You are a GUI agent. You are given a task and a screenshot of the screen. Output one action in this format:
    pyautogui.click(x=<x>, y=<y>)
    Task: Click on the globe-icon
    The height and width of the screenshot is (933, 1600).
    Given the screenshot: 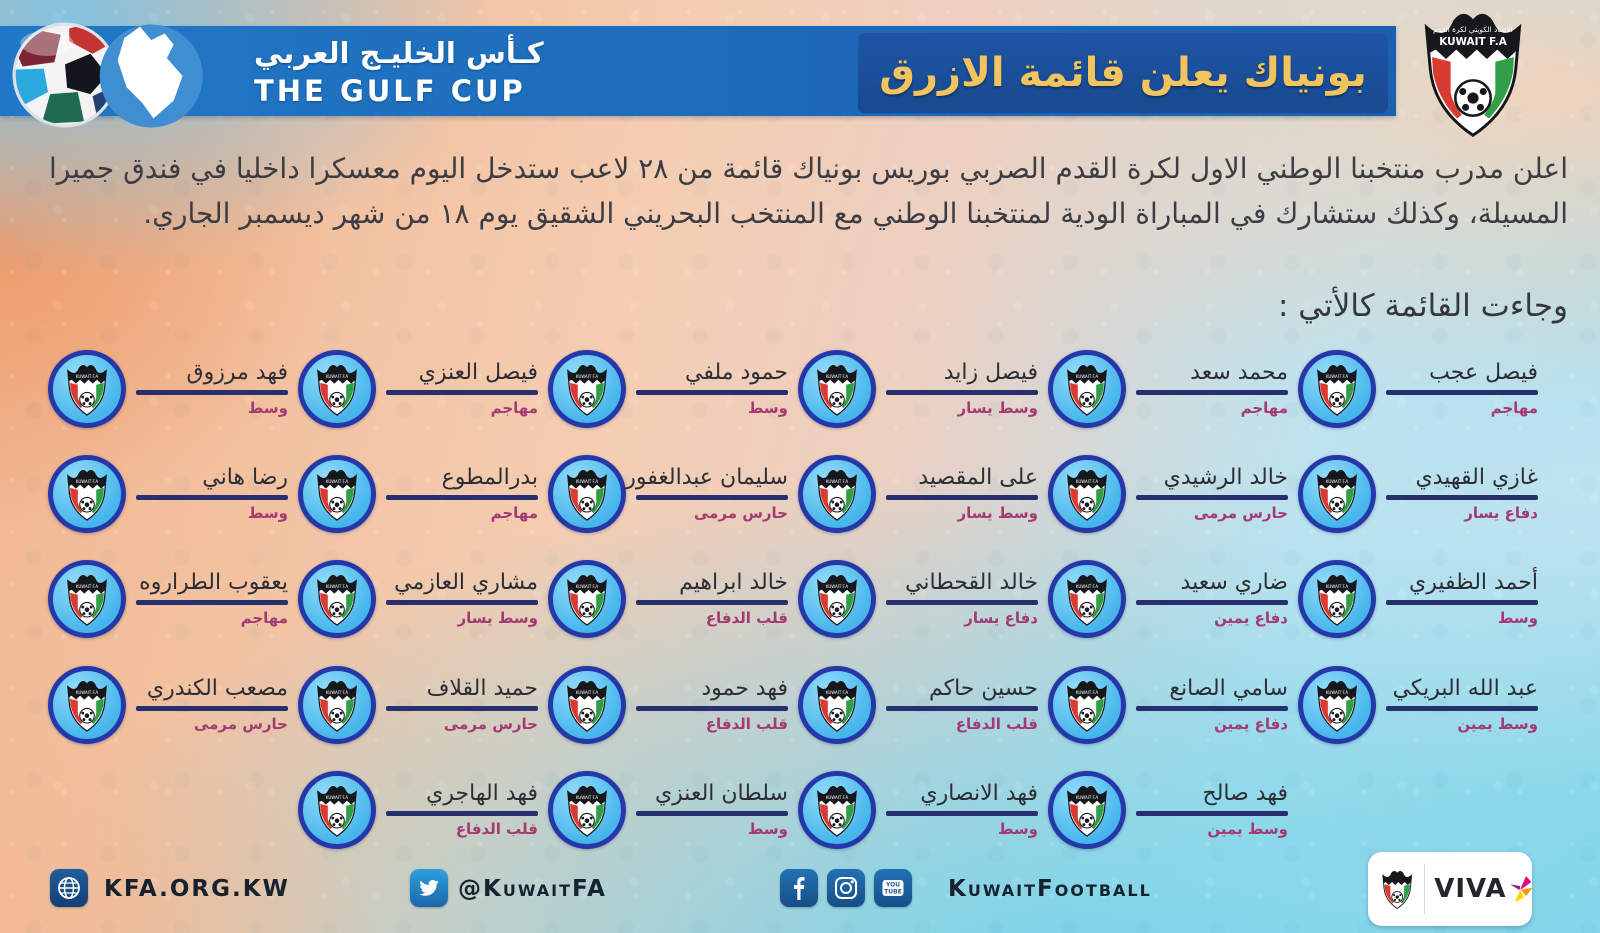 What is the action you would take?
    pyautogui.click(x=69, y=888)
    